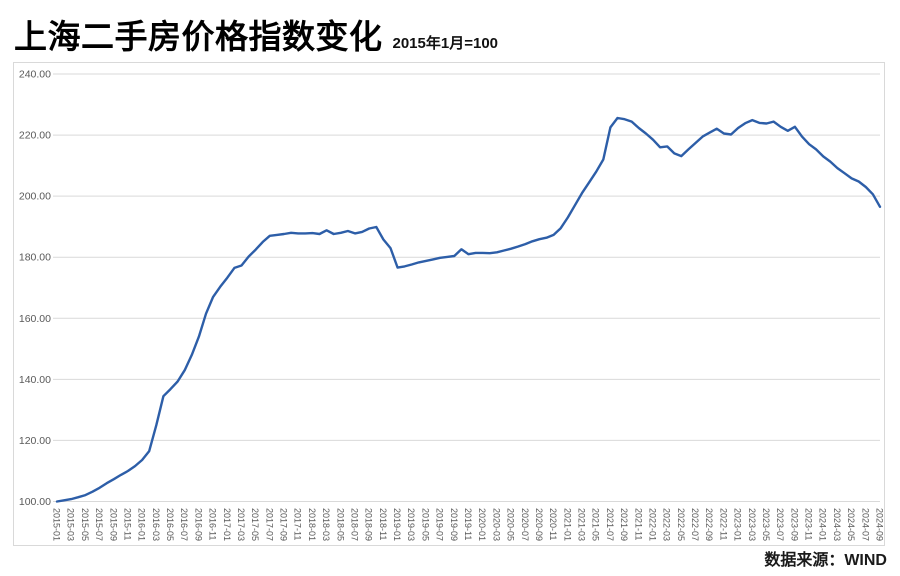 The height and width of the screenshot is (576, 900). I want to click on x-tick-label: 2024-07, so click(865, 524).